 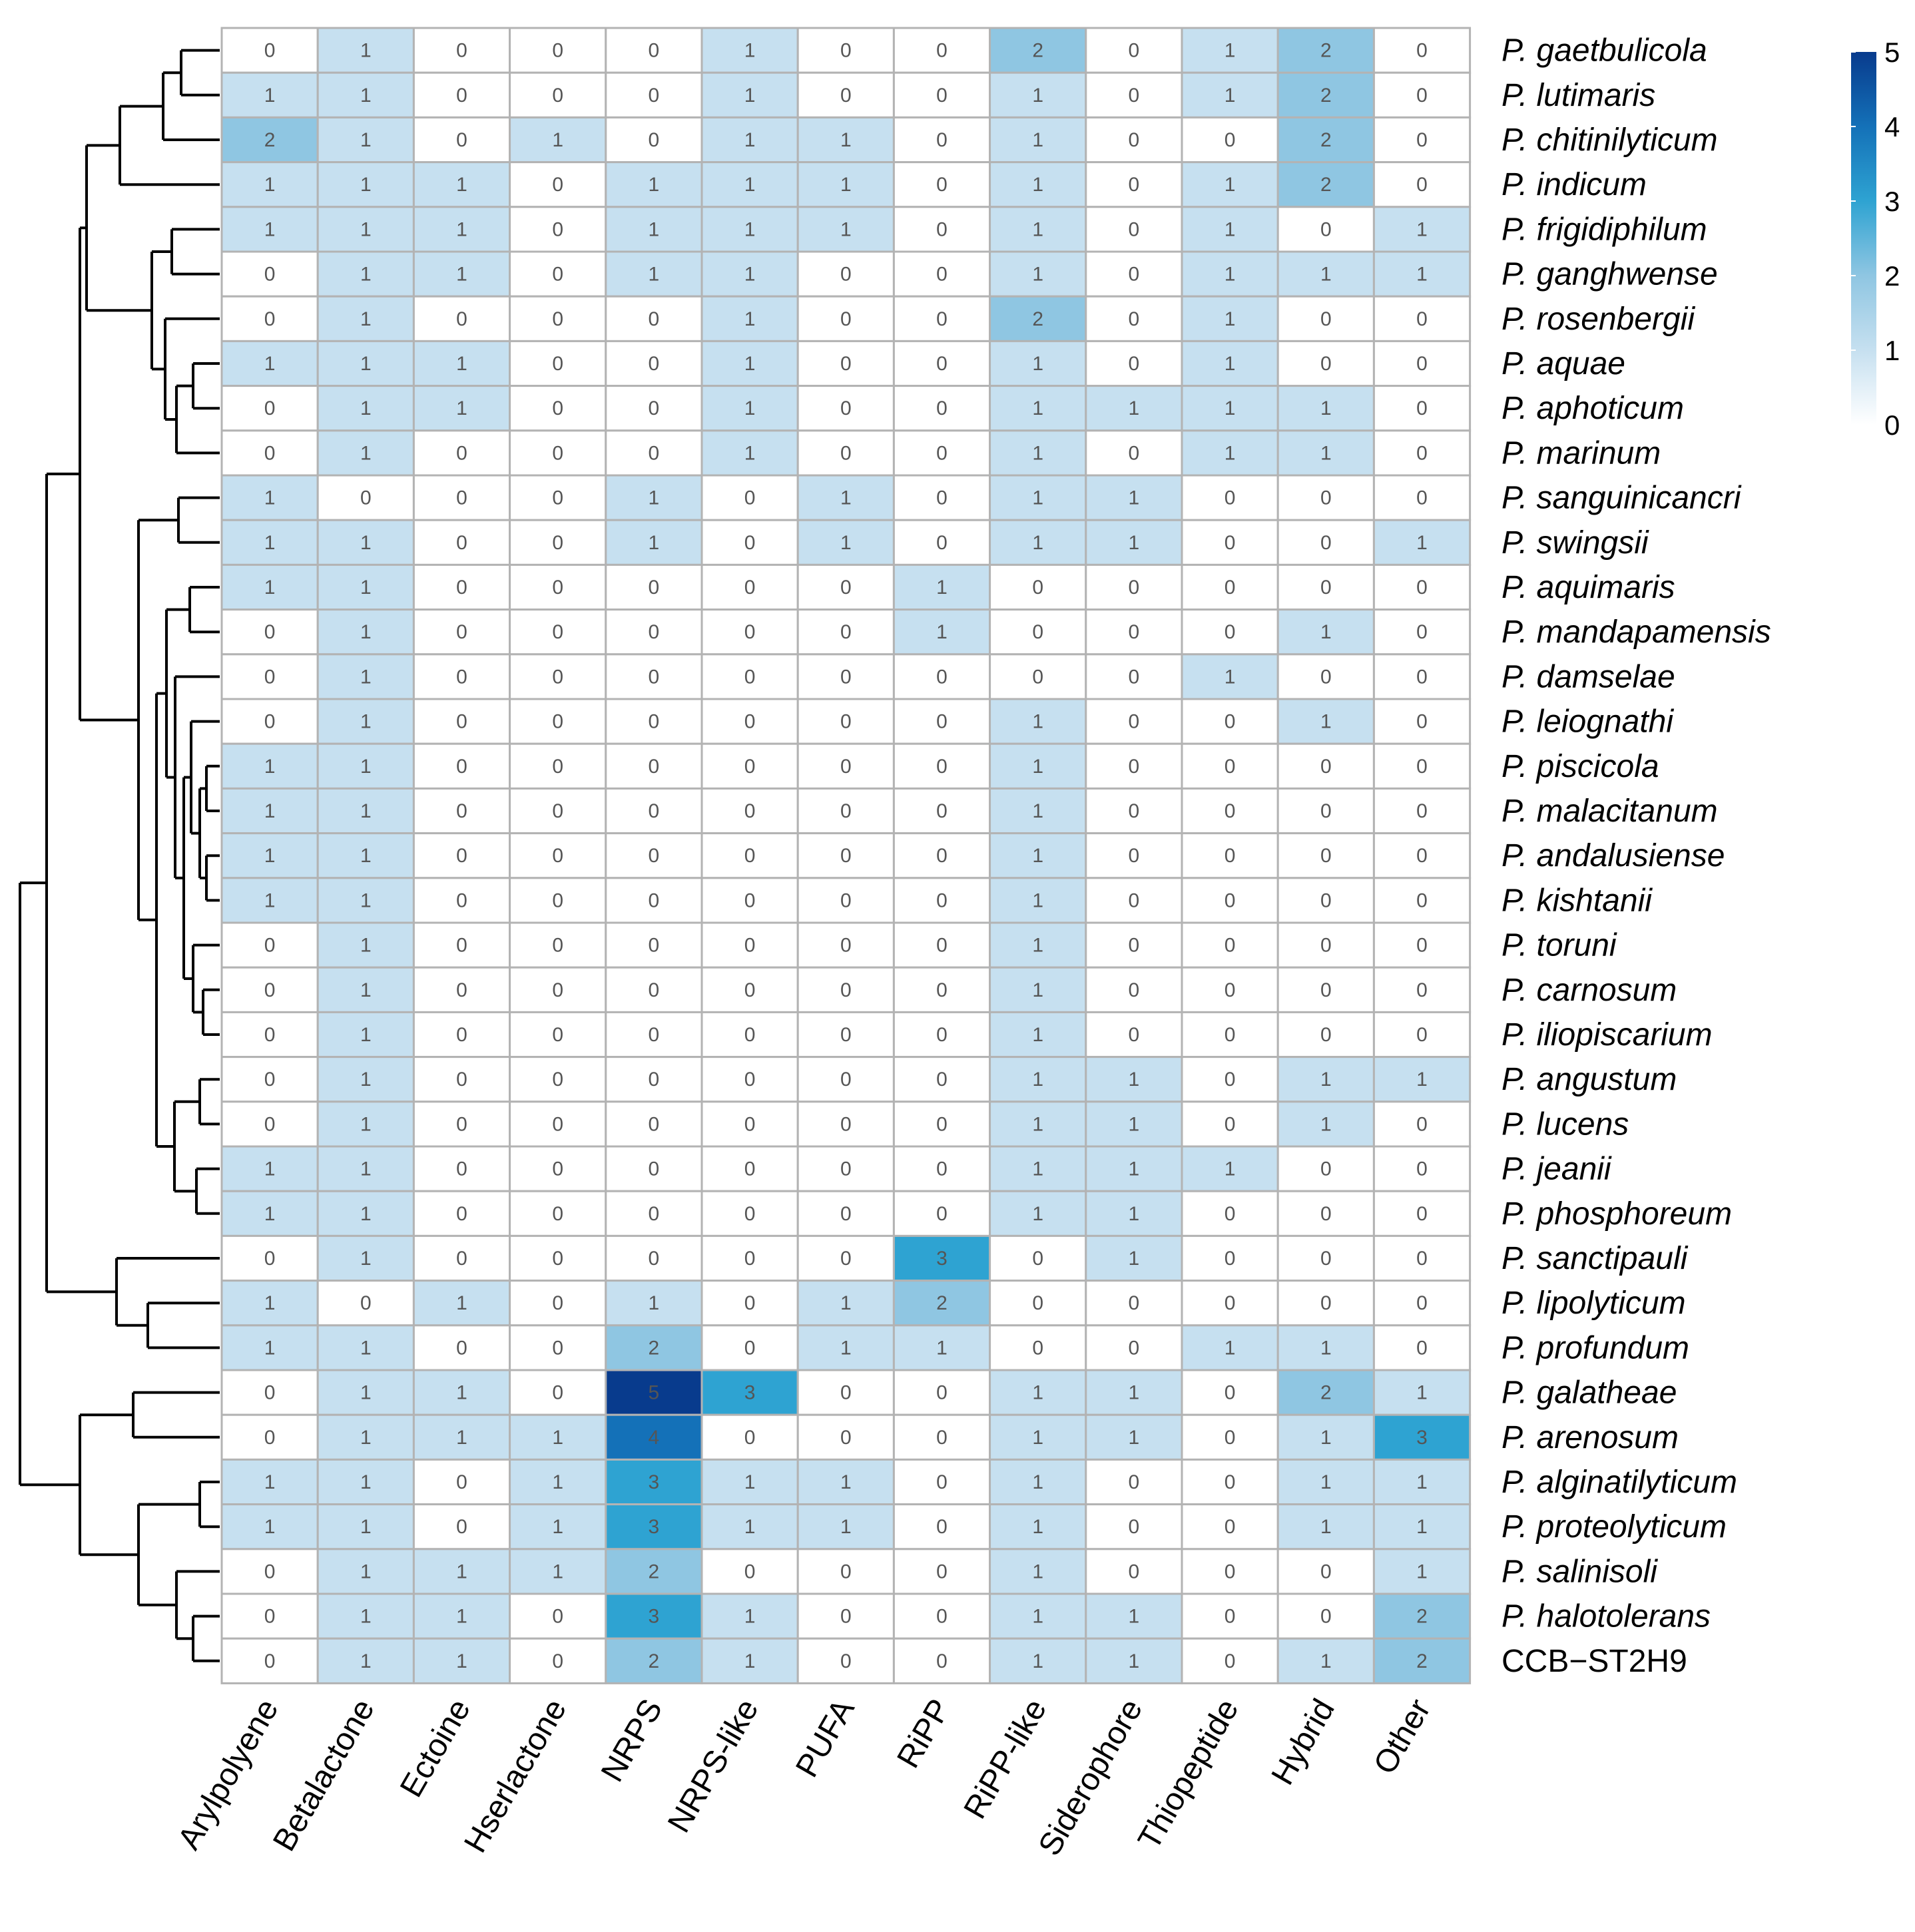 What do you see at coordinates (1563, 363) in the screenshot?
I see `row-label: P. aquae` at bounding box center [1563, 363].